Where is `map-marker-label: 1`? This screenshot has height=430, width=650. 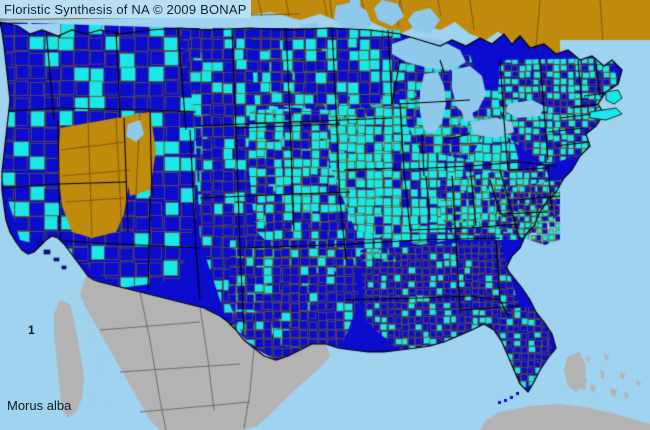 map-marker-label: 1 is located at coordinates (31, 330).